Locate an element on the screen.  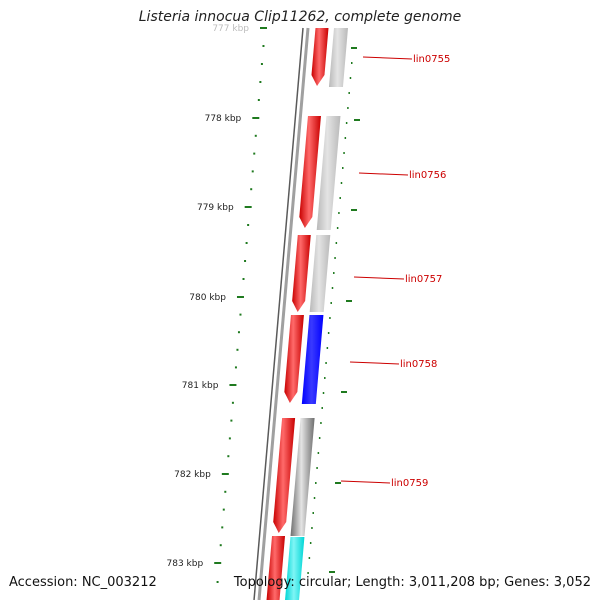
forward-gene-track is located at coordinates (297, 314).